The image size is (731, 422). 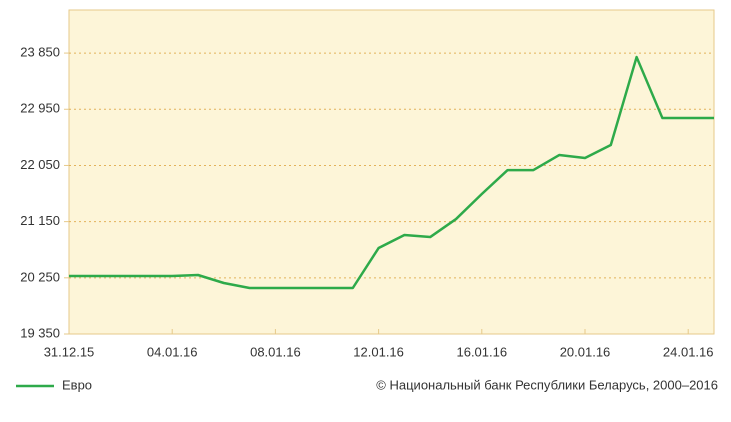 I want to click on x-tick-label: 12.01.16, so click(x=378, y=351).